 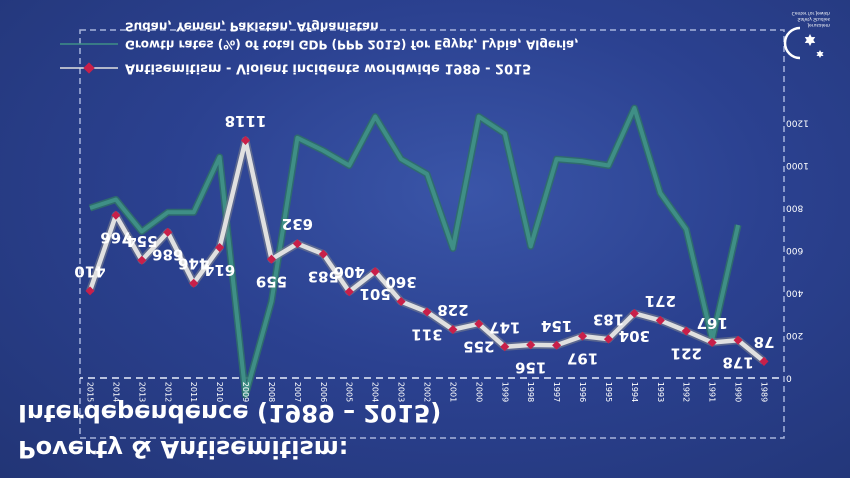 What do you see at coordinates (794, 208) in the screenshot?
I see `y-tick-label: 800` at bounding box center [794, 208].